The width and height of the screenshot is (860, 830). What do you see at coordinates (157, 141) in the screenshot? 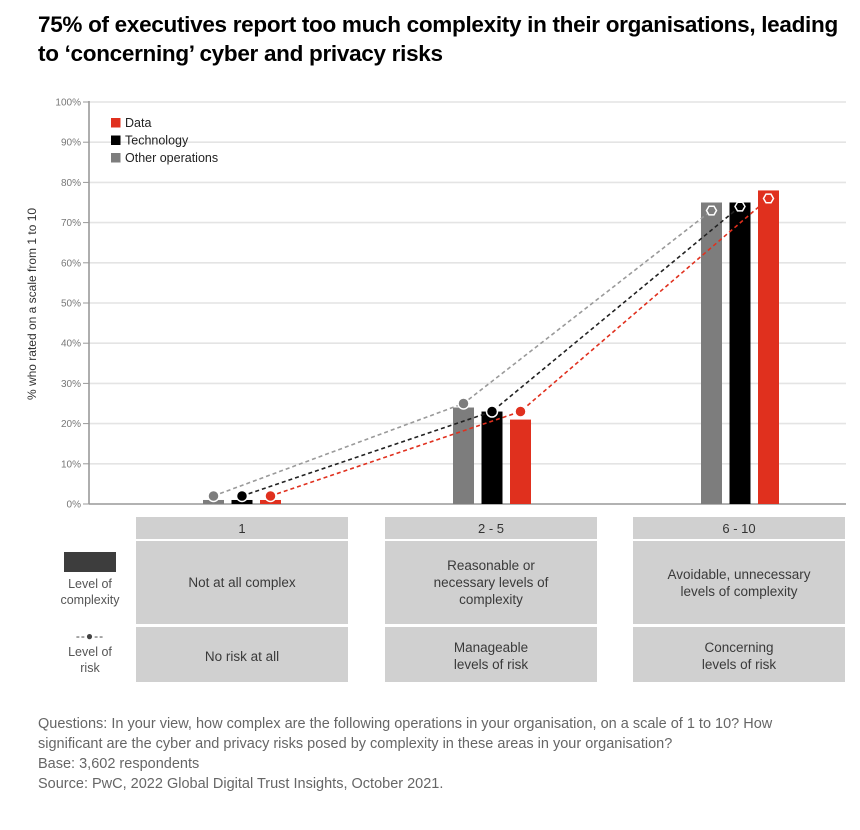
I see `legend-label-technology: Technology` at bounding box center [157, 141].